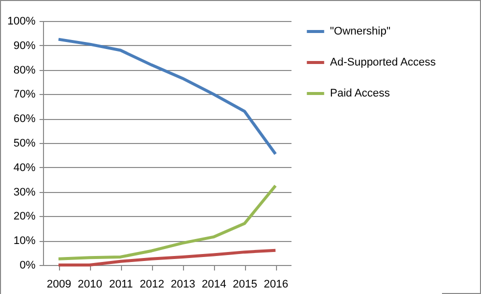 This screenshot has height=294, width=481. What do you see at coordinates (24, 94) in the screenshot?
I see `y-tick-label: 70%` at bounding box center [24, 94].